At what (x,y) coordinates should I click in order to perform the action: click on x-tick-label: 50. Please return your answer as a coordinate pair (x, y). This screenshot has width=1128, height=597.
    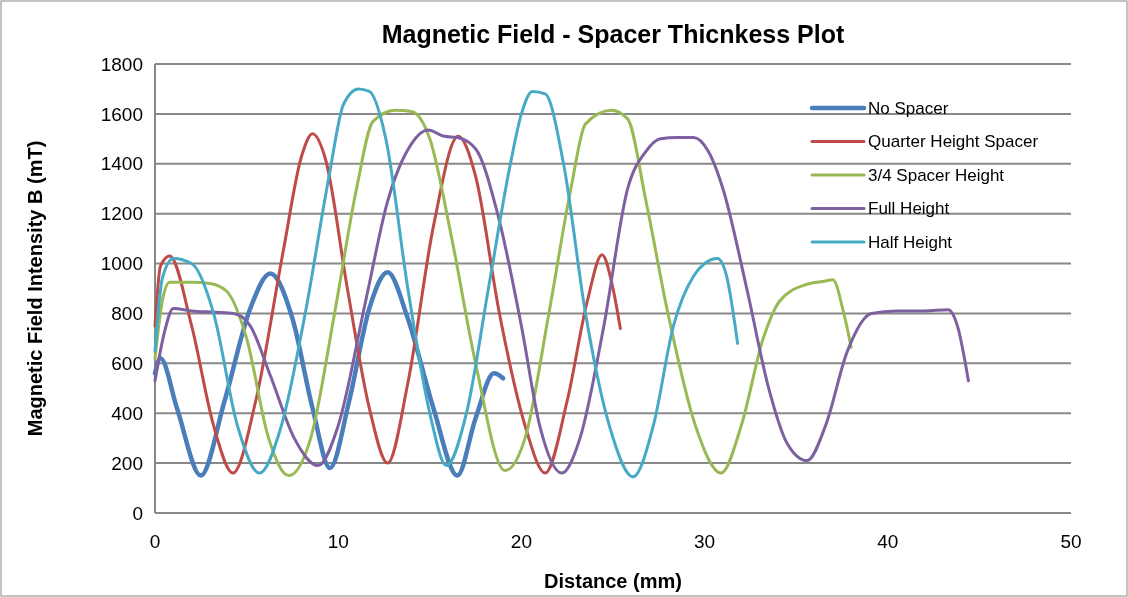
    Looking at the image, I should click on (1071, 541).